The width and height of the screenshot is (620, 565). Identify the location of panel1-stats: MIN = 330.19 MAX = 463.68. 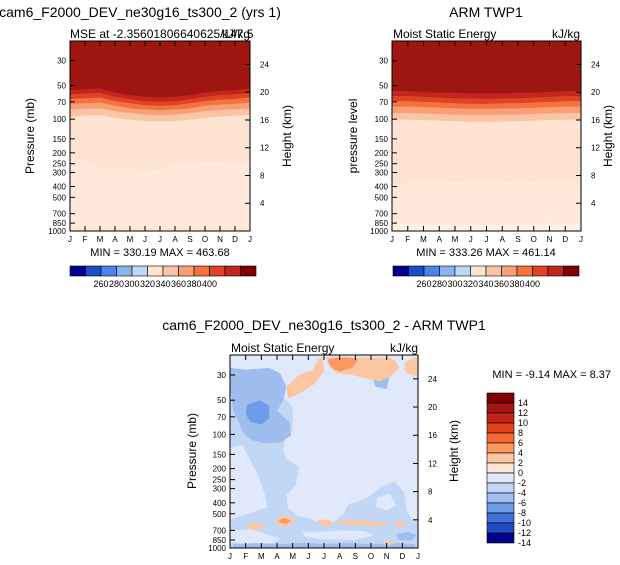
(159, 253).